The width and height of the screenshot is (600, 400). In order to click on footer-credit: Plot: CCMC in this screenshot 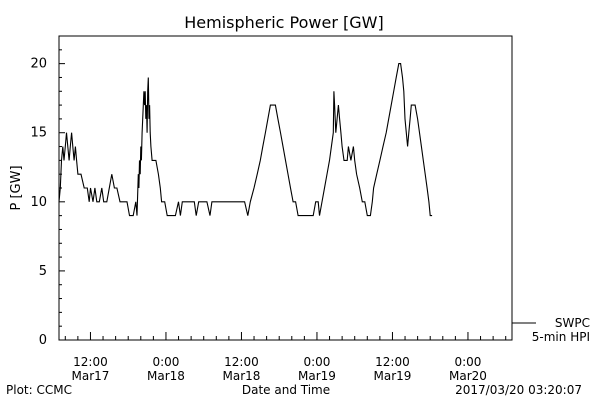, I will do `click(39, 390)`.